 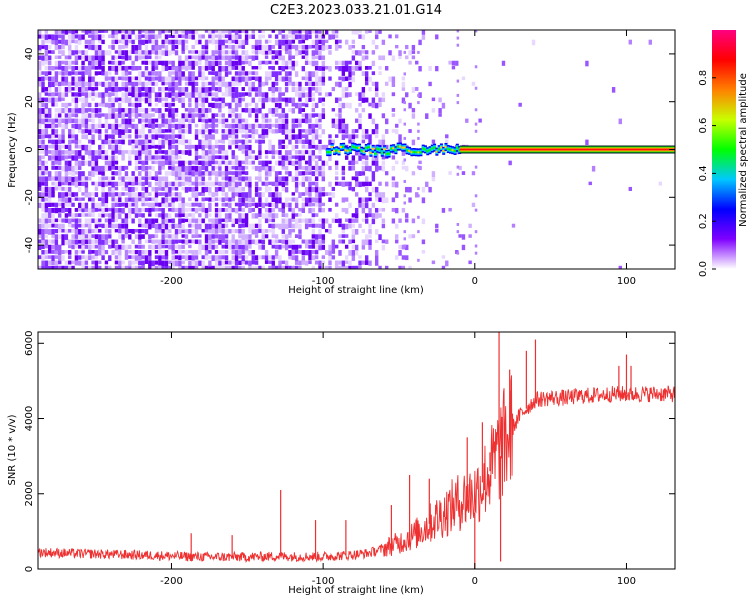 What do you see at coordinates (703, 78) in the screenshot?
I see `colorbar-tick-label: 0.8` at bounding box center [703, 78].